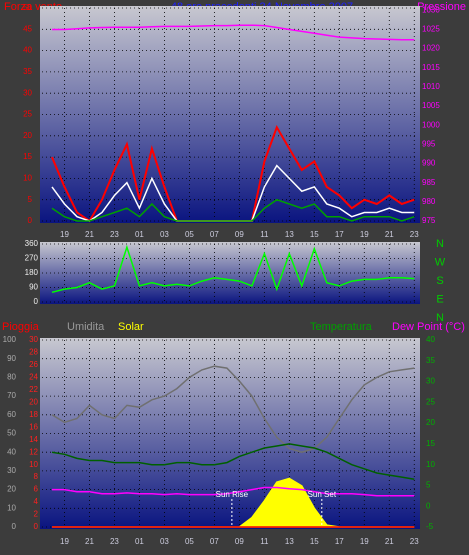  Describe the element at coordinates (341, 327) in the screenshot. I see `series-label: Temperatura` at that location.